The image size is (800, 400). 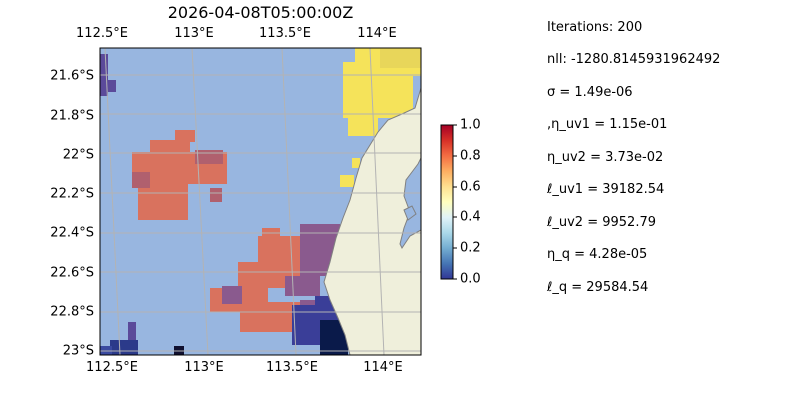 I want to click on lat-tick: 22.4°S, so click(x=72, y=233).